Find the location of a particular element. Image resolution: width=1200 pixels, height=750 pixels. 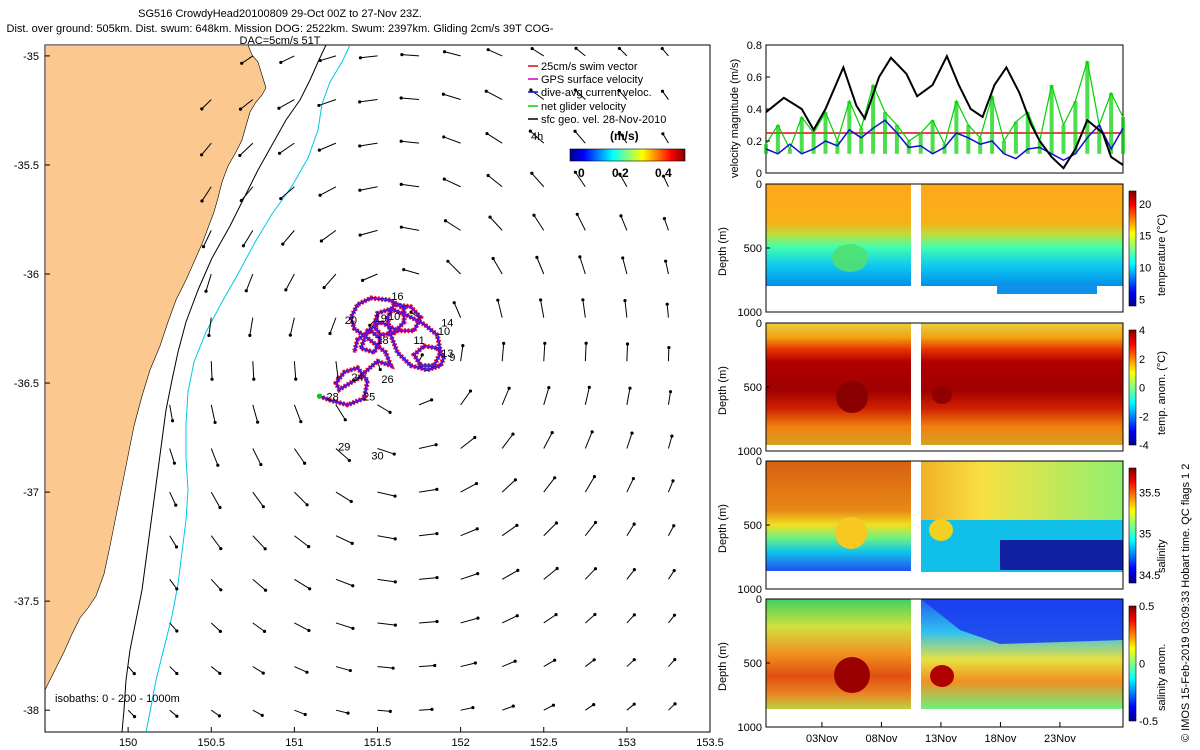

colorbar-tick: 0.4 is located at coordinates (663, 173).